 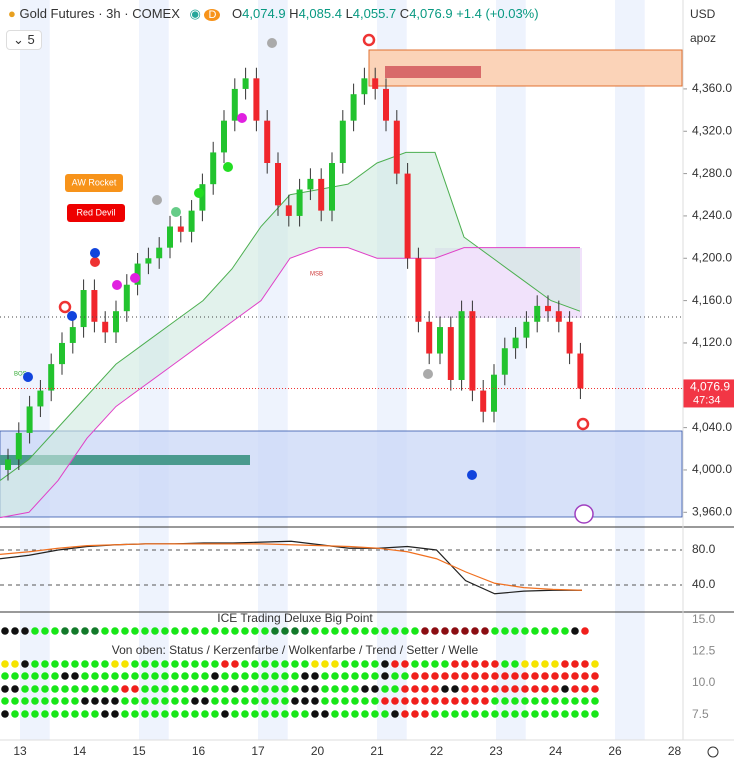 What do you see at coordinates (675, 751) in the screenshot?
I see `x-tick-label: 28` at bounding box center [675, 751].